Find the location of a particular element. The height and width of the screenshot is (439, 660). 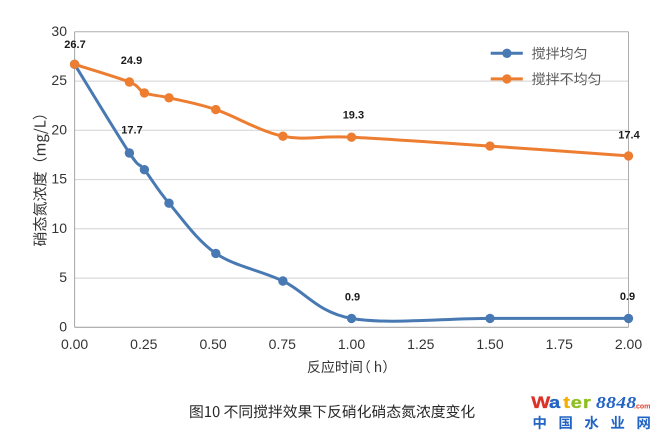

svg-text: 15 is located at coordinates (59, 179).